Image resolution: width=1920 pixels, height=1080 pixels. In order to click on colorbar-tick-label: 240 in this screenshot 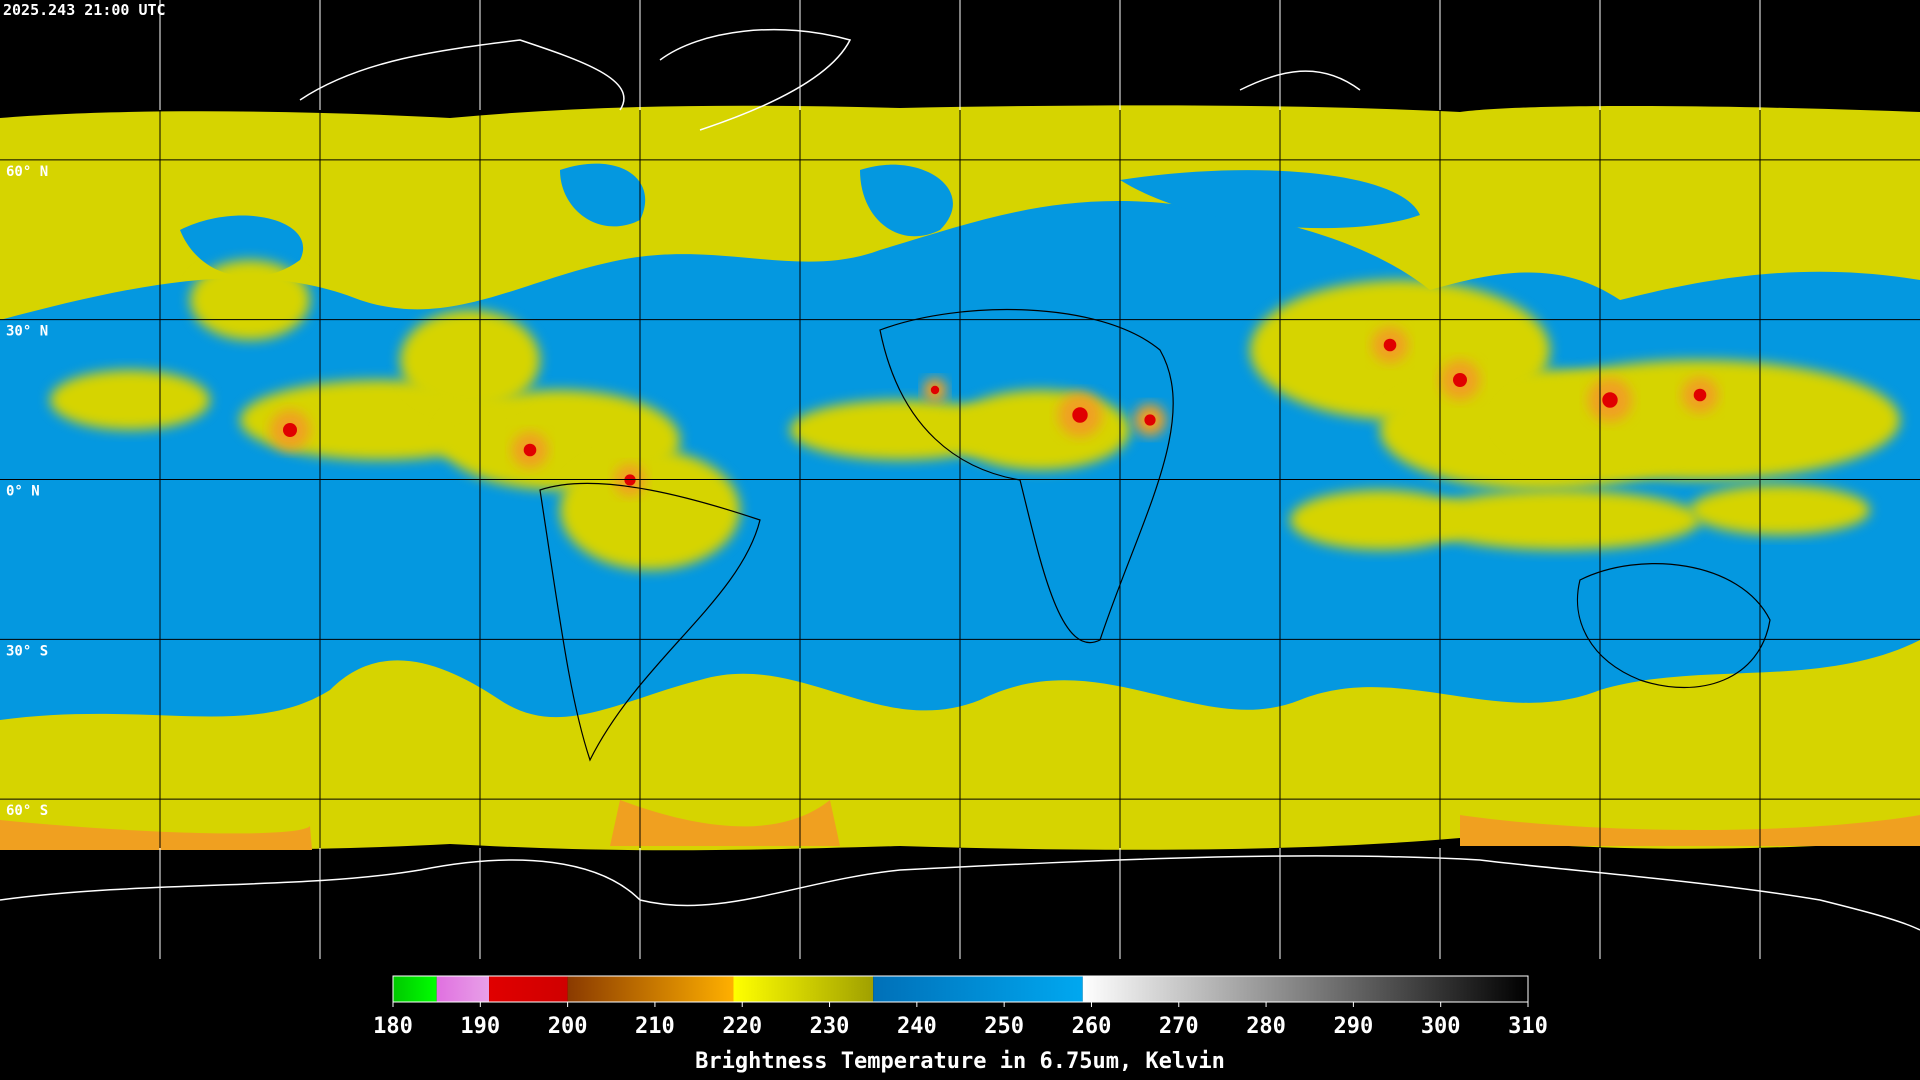, I will do `click(917, 1026)`.